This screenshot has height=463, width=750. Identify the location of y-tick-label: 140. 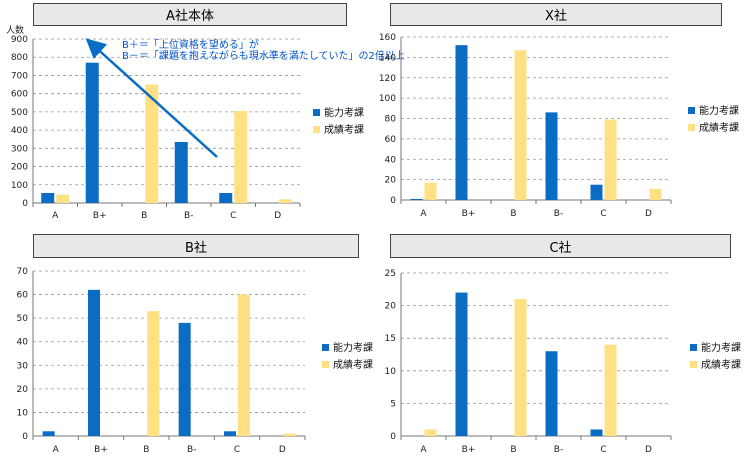
(387, 58).